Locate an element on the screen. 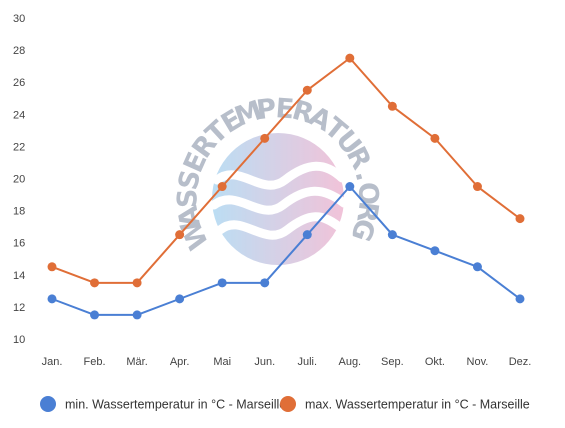 The height and width of the screenshot is (428, 565). legend-item: max. Wassertemperatur in °C - Marseille is located at coordinates (405, 404).